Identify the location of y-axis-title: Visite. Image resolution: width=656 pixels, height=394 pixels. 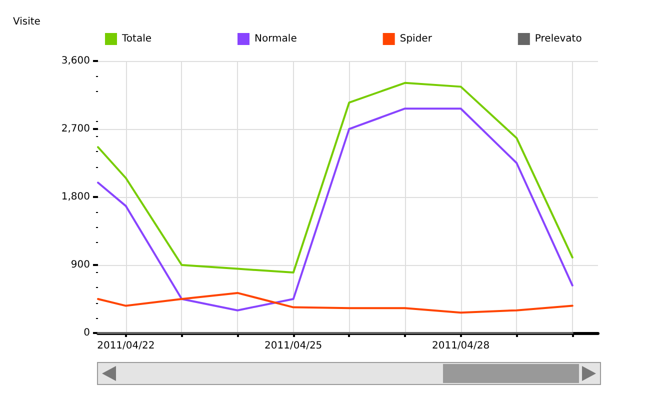
(26, 22).